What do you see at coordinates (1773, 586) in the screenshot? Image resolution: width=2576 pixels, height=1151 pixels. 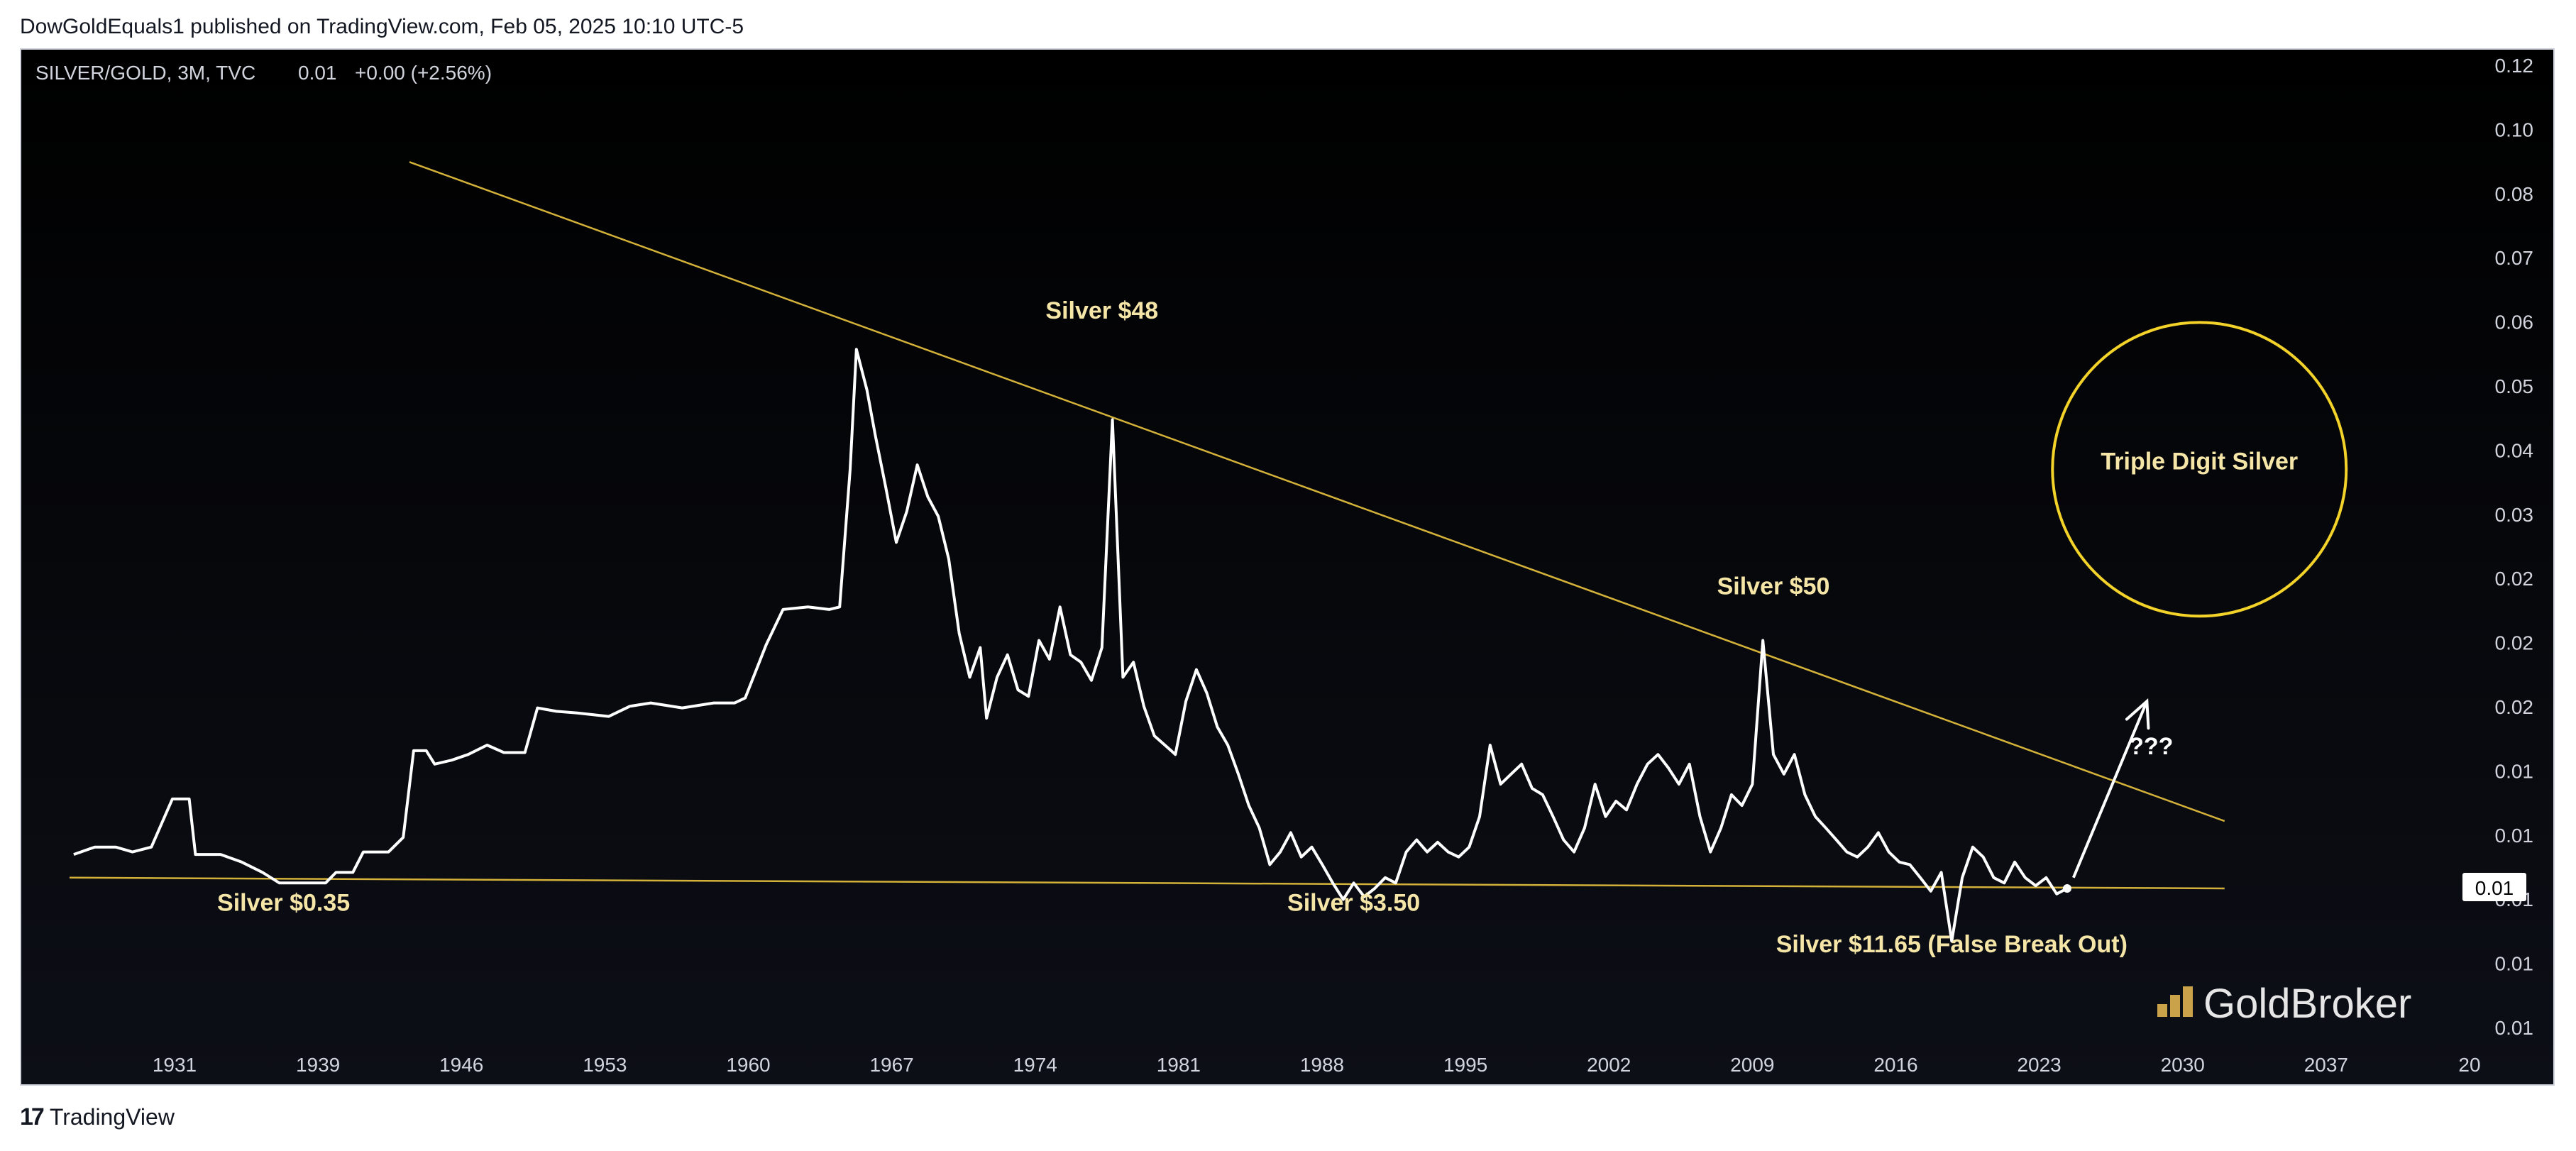 I see `annotation-label: Silver $50` at bounding box center [1773, 586].